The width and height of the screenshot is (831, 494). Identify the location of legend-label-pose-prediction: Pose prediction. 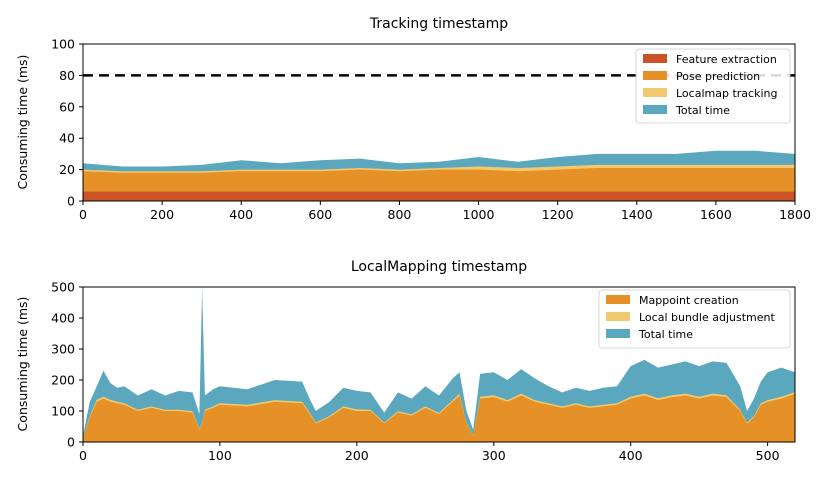
(718, 76).